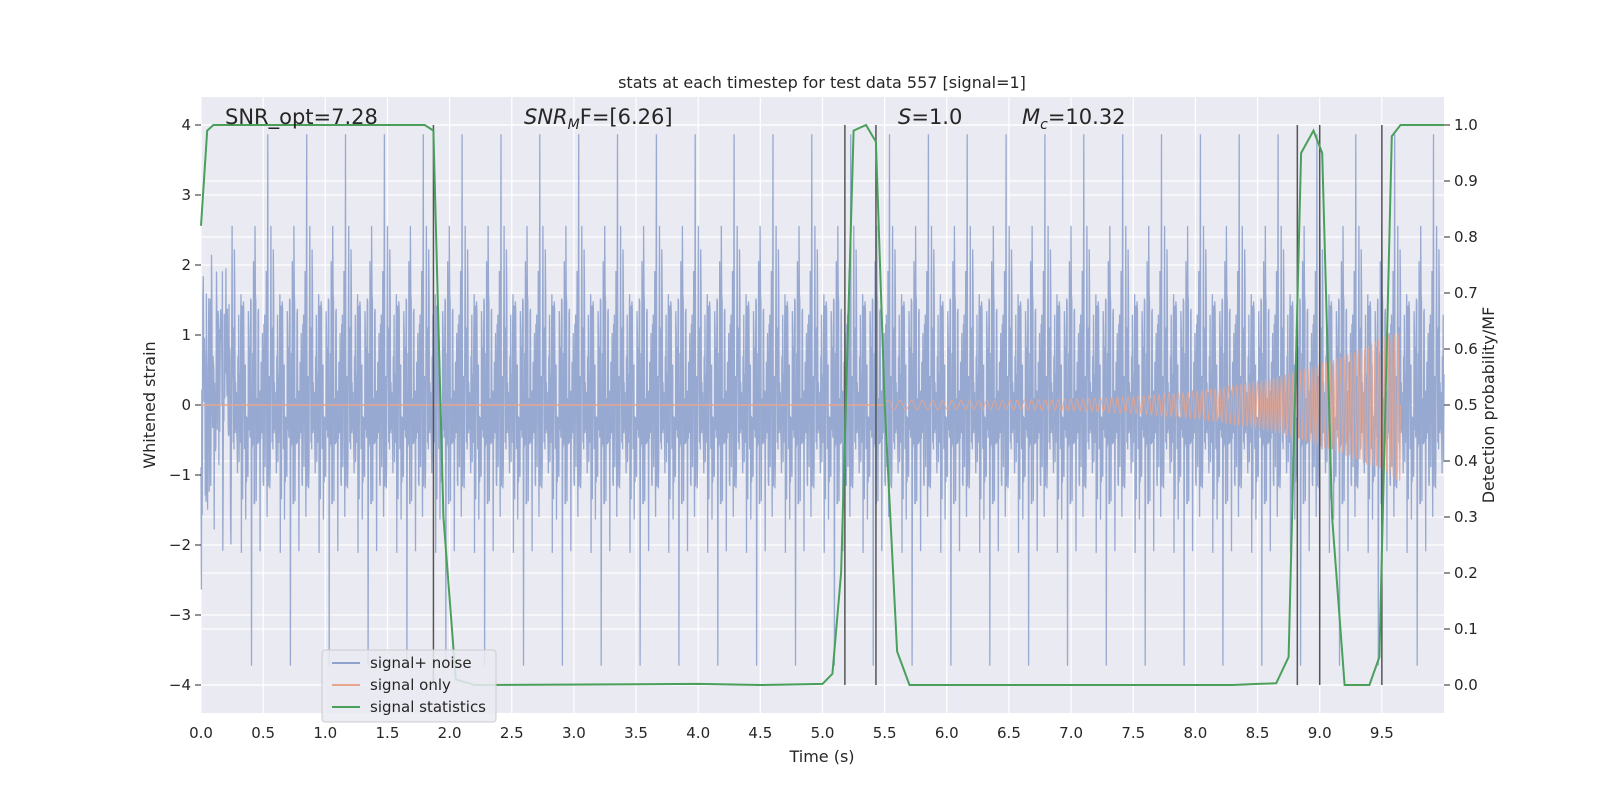 The height and width of the screenshot is (800, 1600). What do you see at coordinates (574, 125) in the screenshot?
I see `snr-mf-sub: M` at bounding box center [574, 125].